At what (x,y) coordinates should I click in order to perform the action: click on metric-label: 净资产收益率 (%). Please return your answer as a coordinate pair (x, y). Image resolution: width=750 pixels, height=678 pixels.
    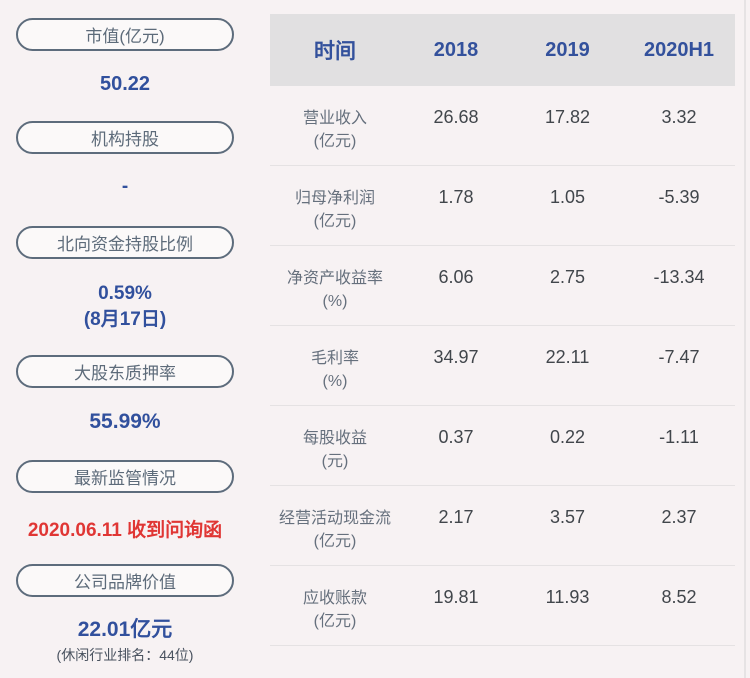
    Looking at the image, I should click on (335, 285).